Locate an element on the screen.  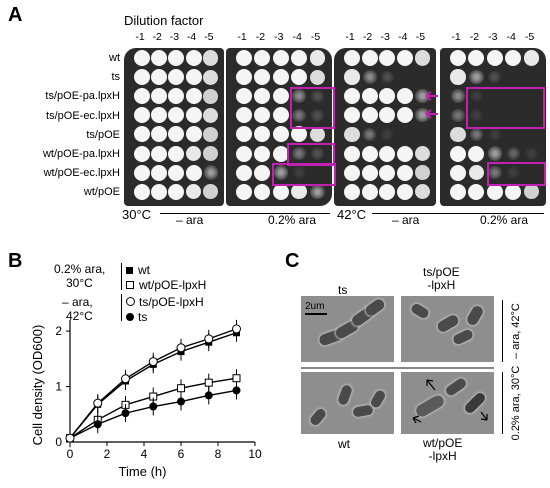
legend-item-wt: wt is located at coordinates (138, 270).